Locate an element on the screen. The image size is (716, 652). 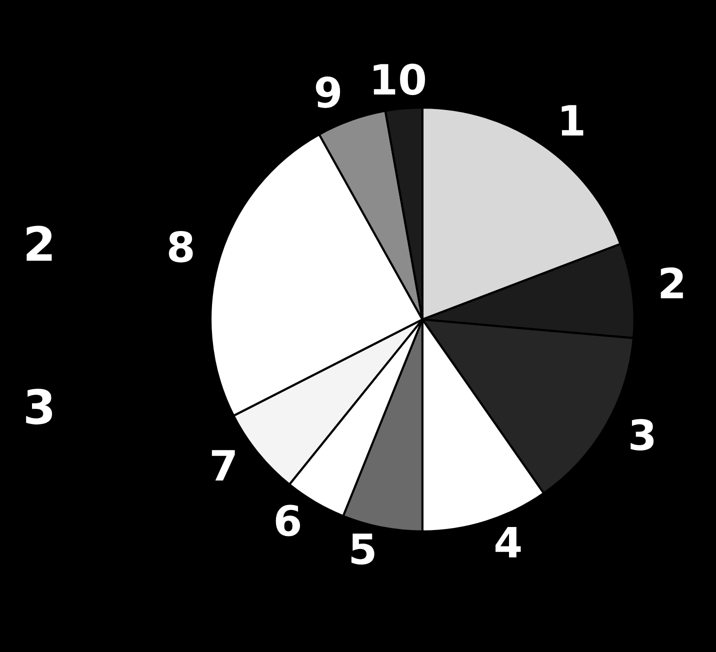
slice-label: 9 is located at coordinates (328, 92).